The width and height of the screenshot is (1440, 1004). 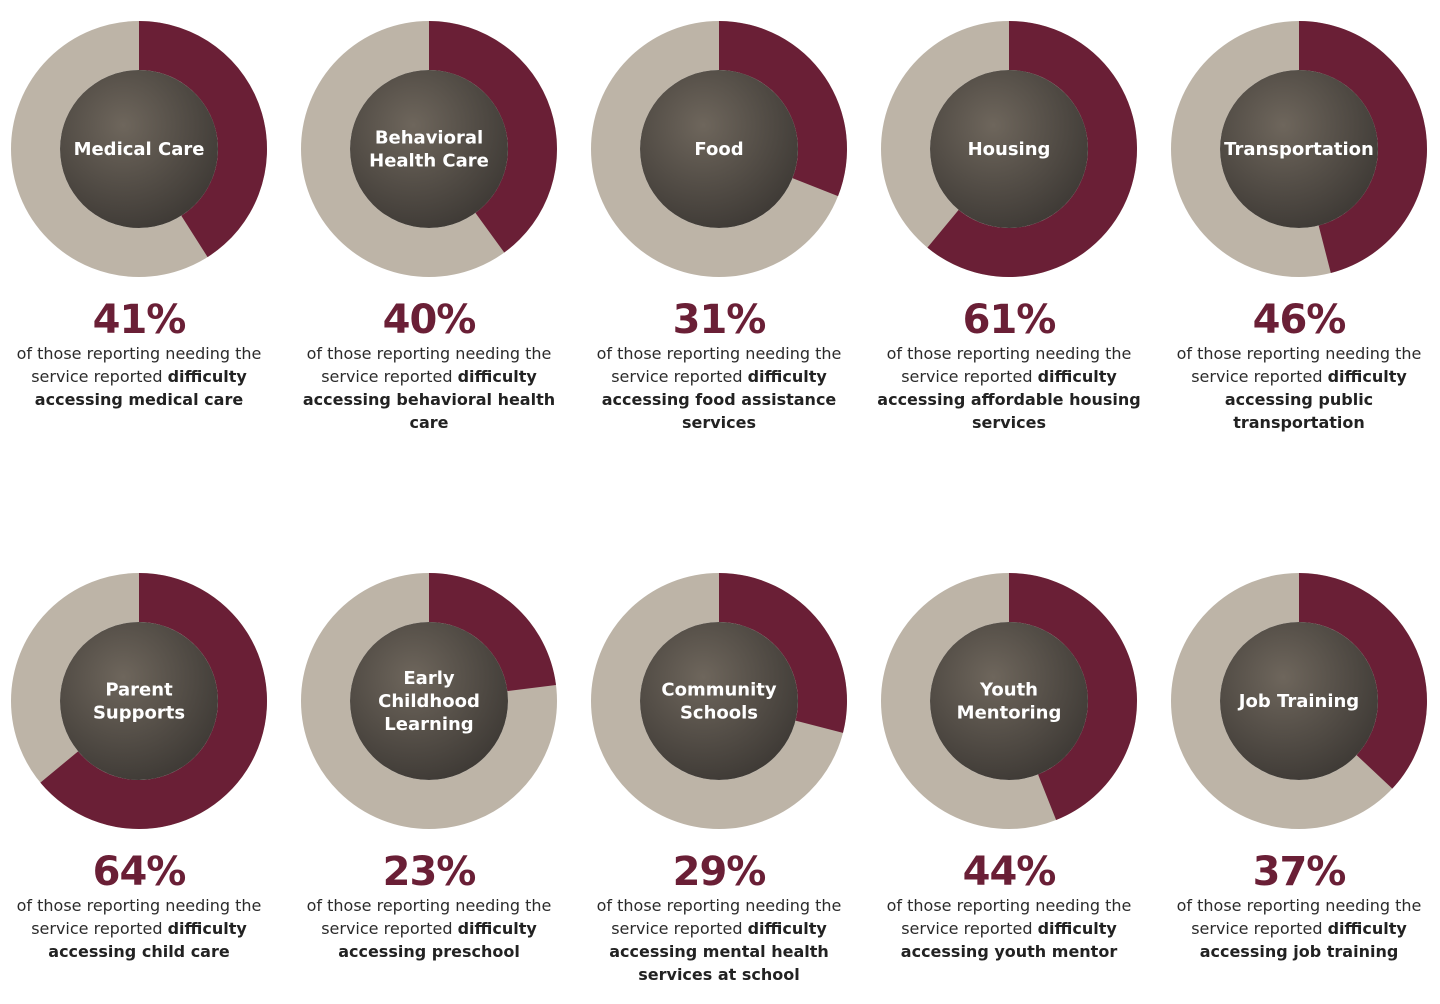 I want to click on donut-chart: Transportation, so click(x=1299, y=149).